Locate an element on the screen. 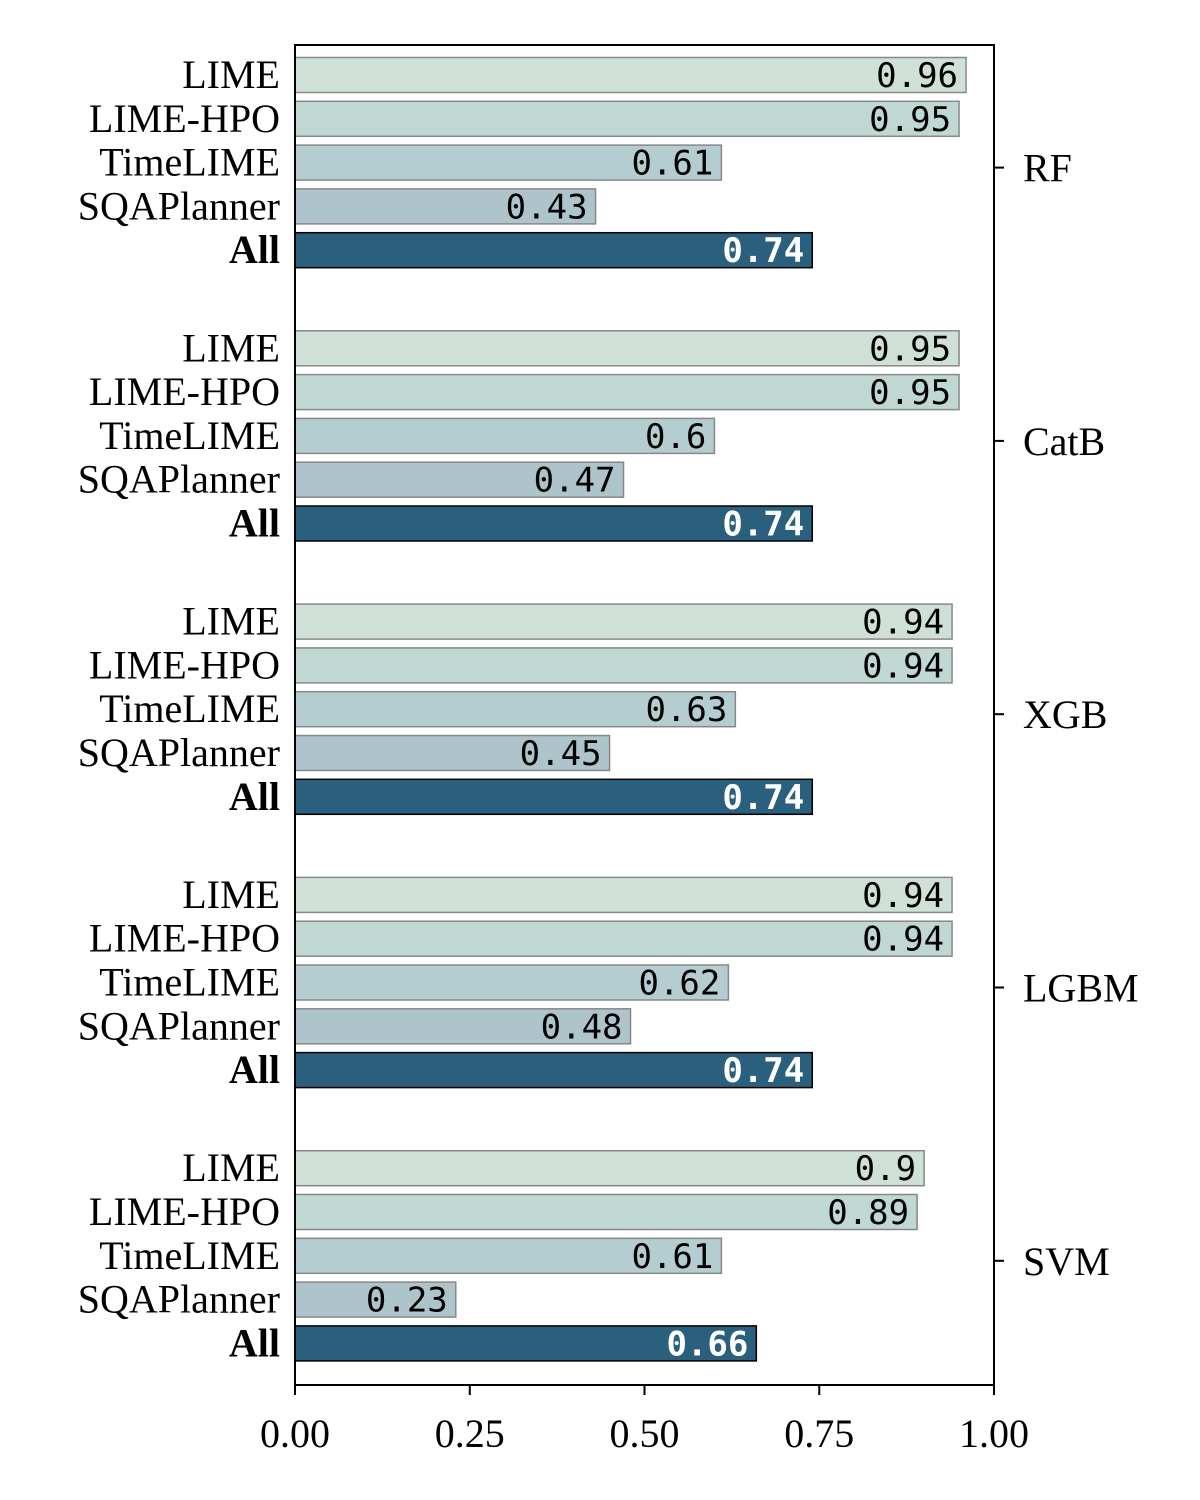 Image resolution: width=1200 pixels, height=1500 pixels. value-label: 0.89 is located at coordinates (868, 1213).